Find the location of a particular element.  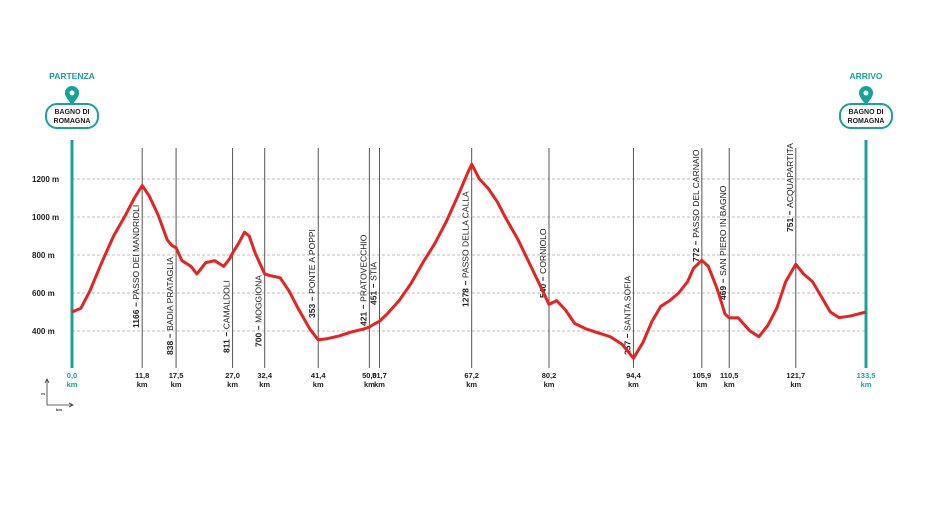

x-tick-label: 41,4 is located at coordinates (318, 375).